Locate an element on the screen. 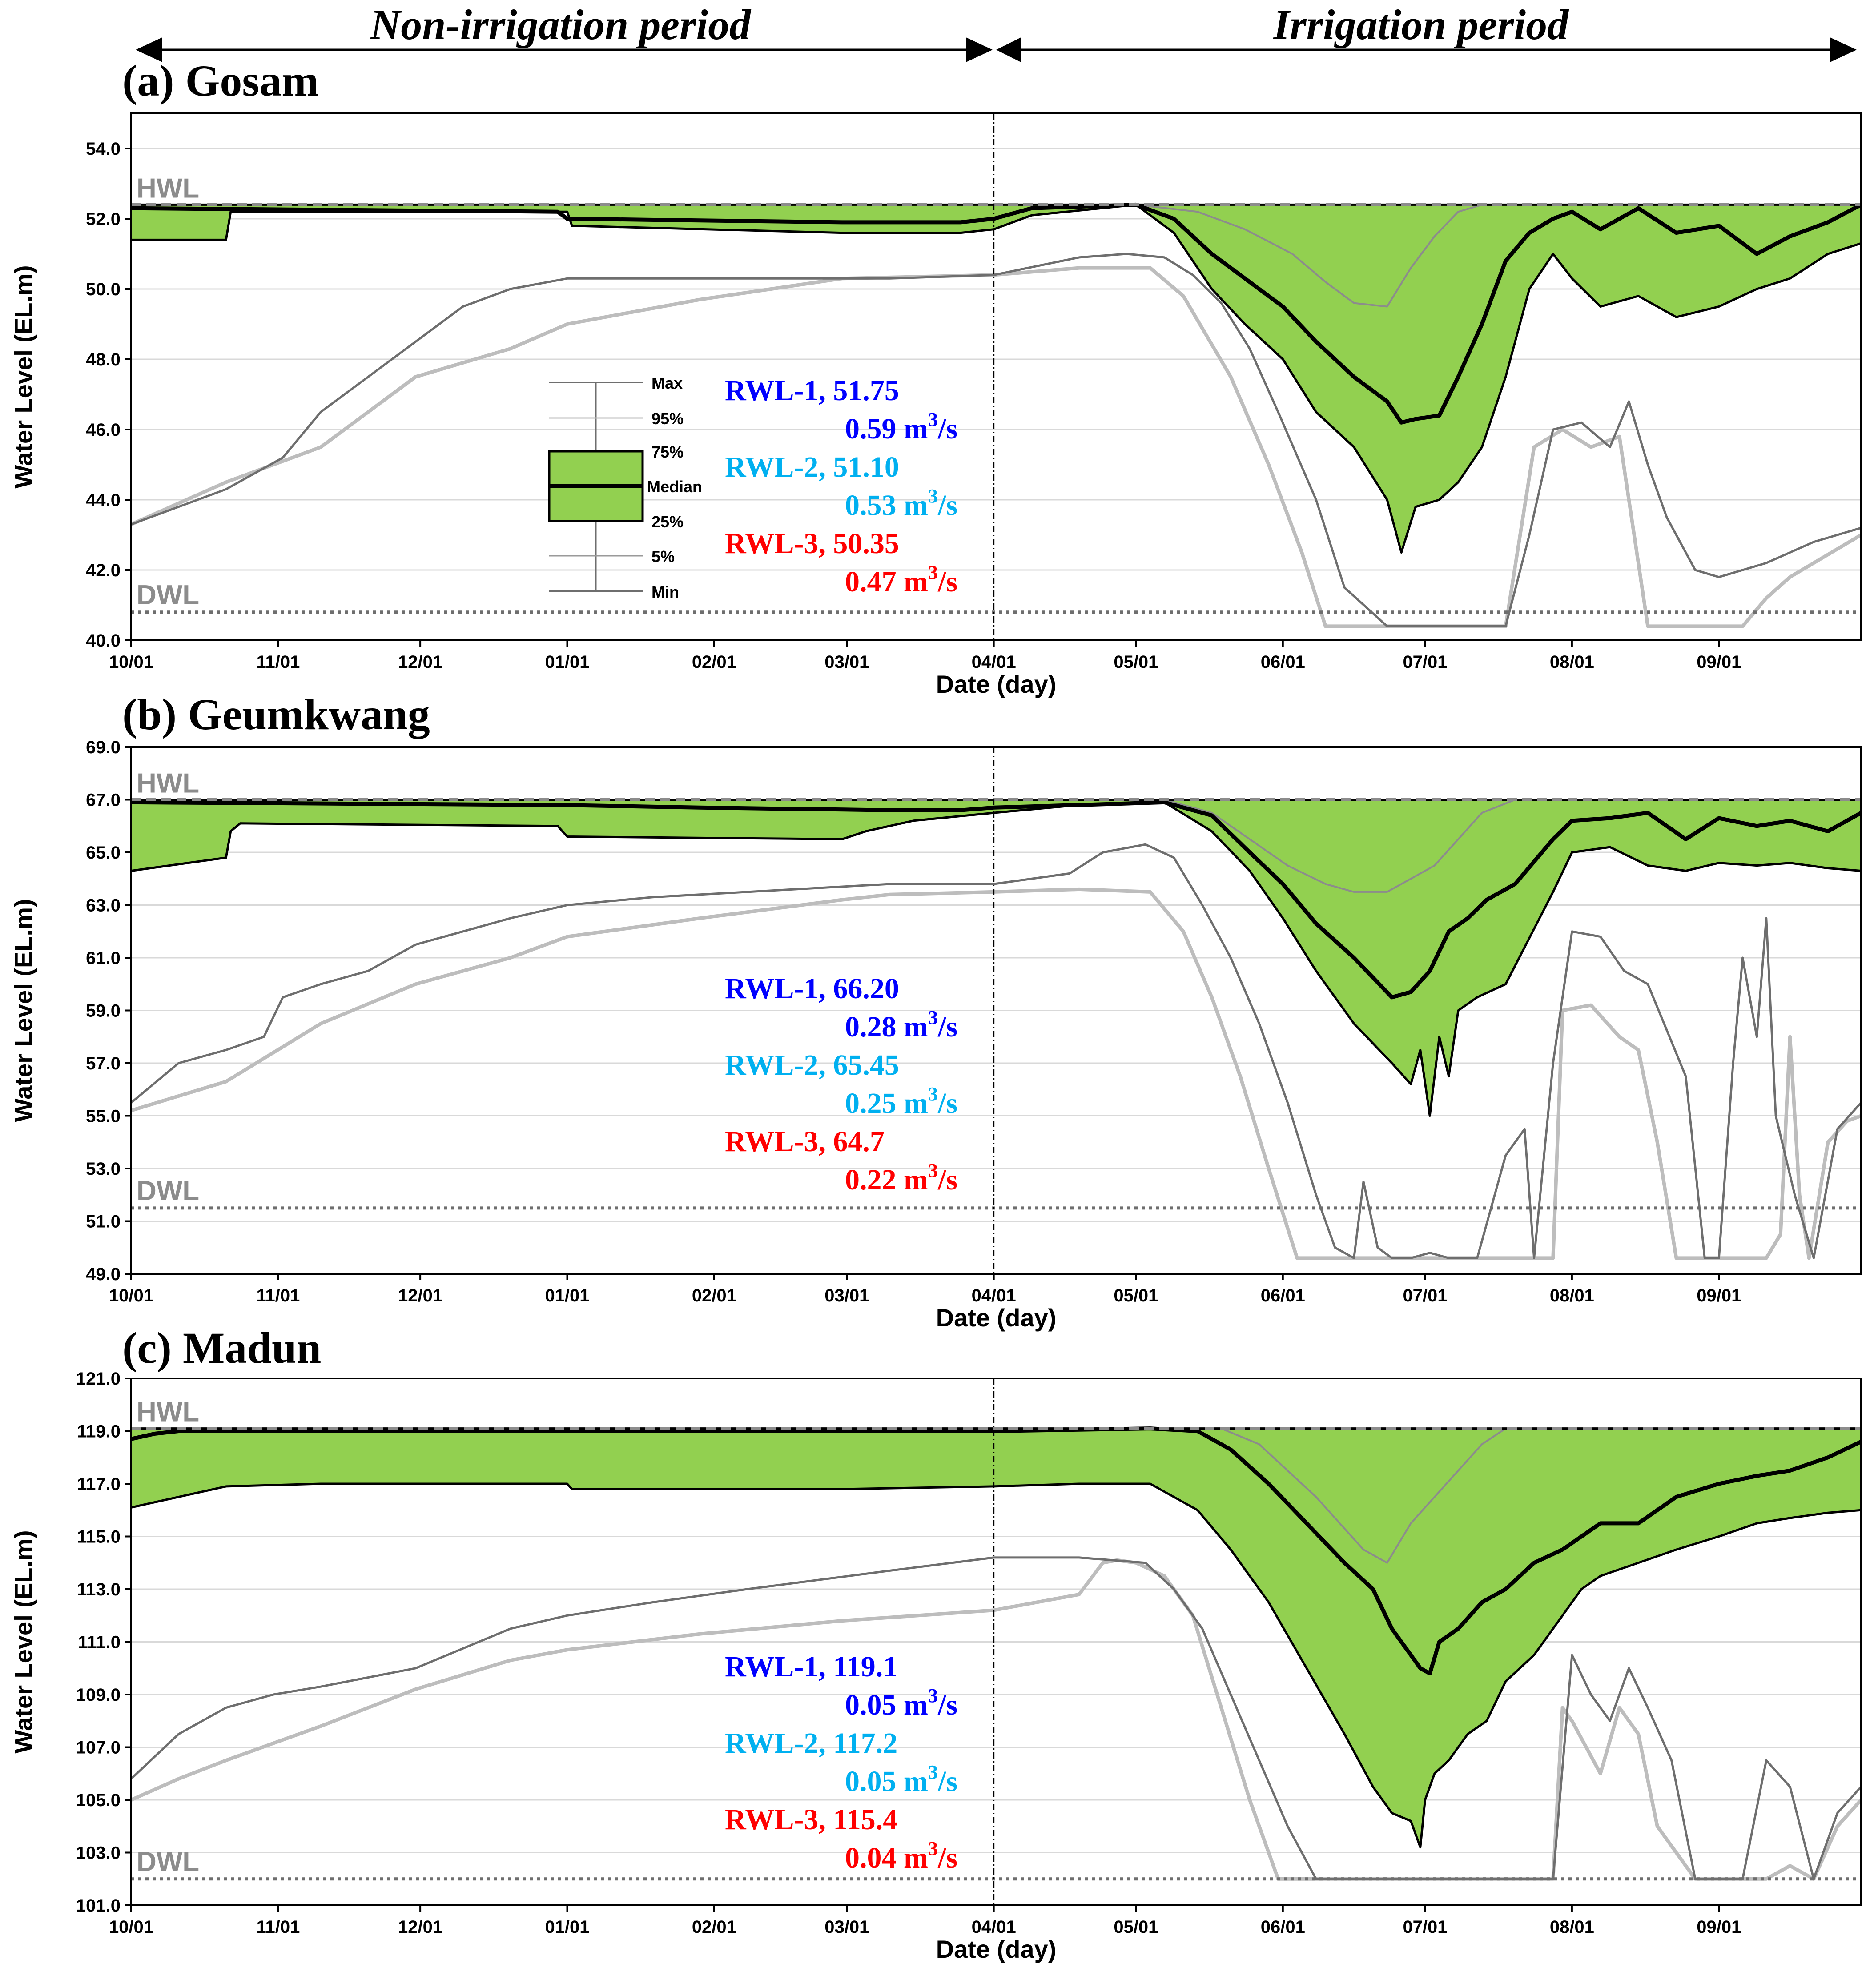 Image resolution: width=1874 pixels, height=1988 pixels. p25-line is located at coordinates (997, 959).